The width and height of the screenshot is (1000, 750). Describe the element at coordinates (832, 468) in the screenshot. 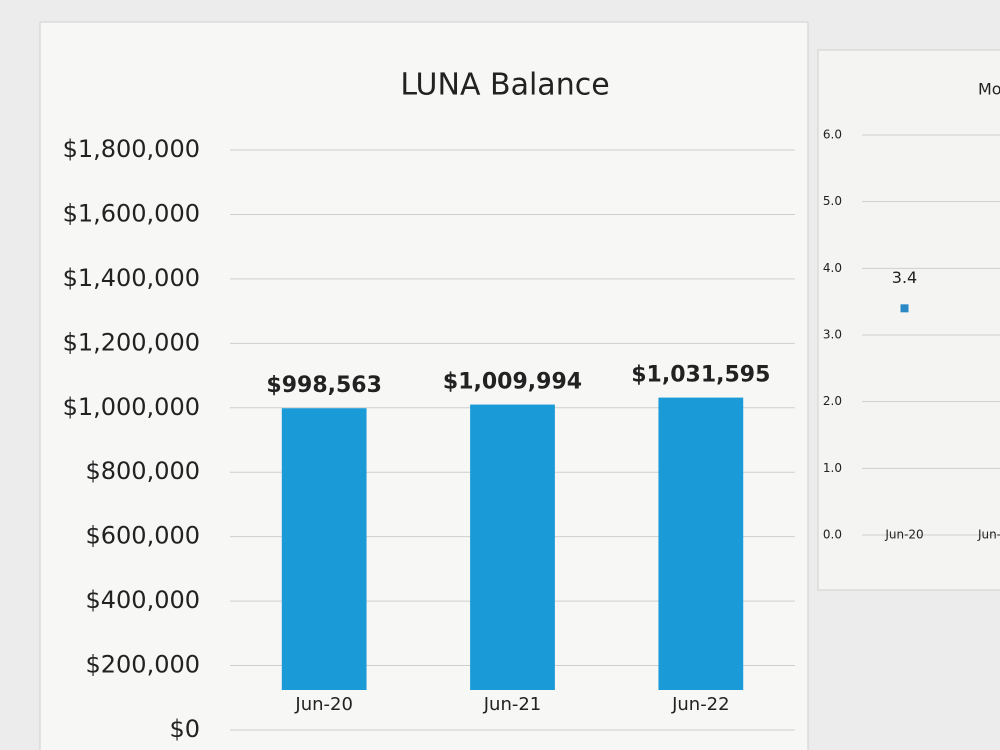

I see `y-tick-label: 1.0` at that location.